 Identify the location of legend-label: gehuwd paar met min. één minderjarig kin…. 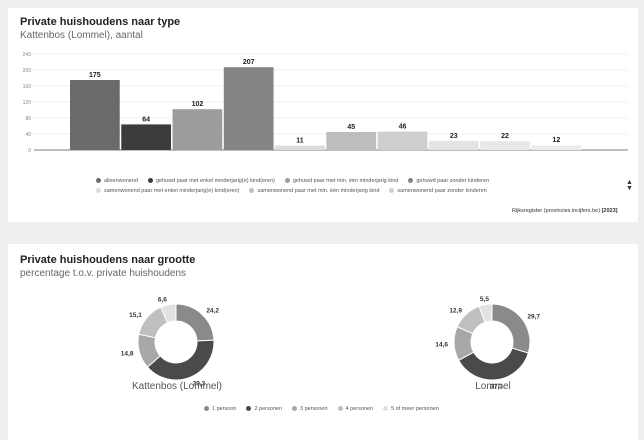
(345, 181).